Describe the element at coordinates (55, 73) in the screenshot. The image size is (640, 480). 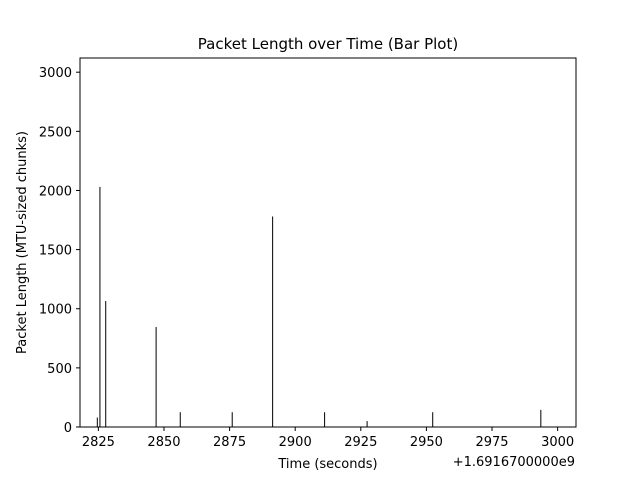
I see `y-tick-label-6: 3000` at that location.